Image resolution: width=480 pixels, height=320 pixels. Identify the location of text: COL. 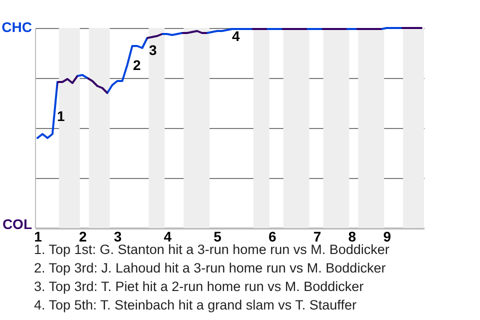
(17, 224).